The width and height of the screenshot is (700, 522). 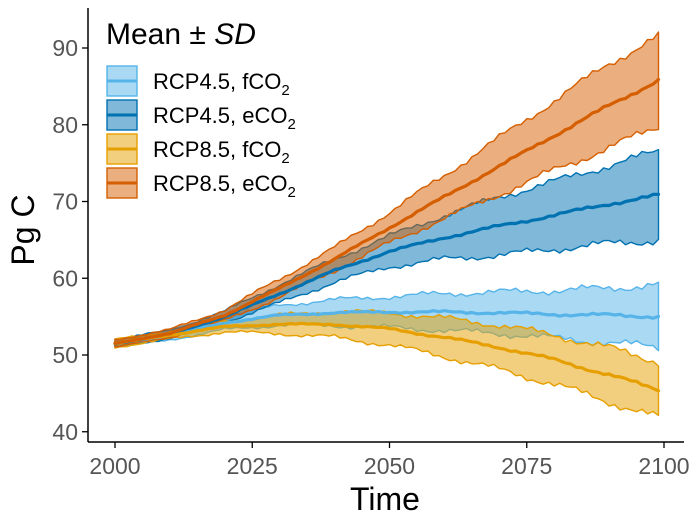 I want to click on legend-title-prefix: Mean ±, so click(x=160, y=34).